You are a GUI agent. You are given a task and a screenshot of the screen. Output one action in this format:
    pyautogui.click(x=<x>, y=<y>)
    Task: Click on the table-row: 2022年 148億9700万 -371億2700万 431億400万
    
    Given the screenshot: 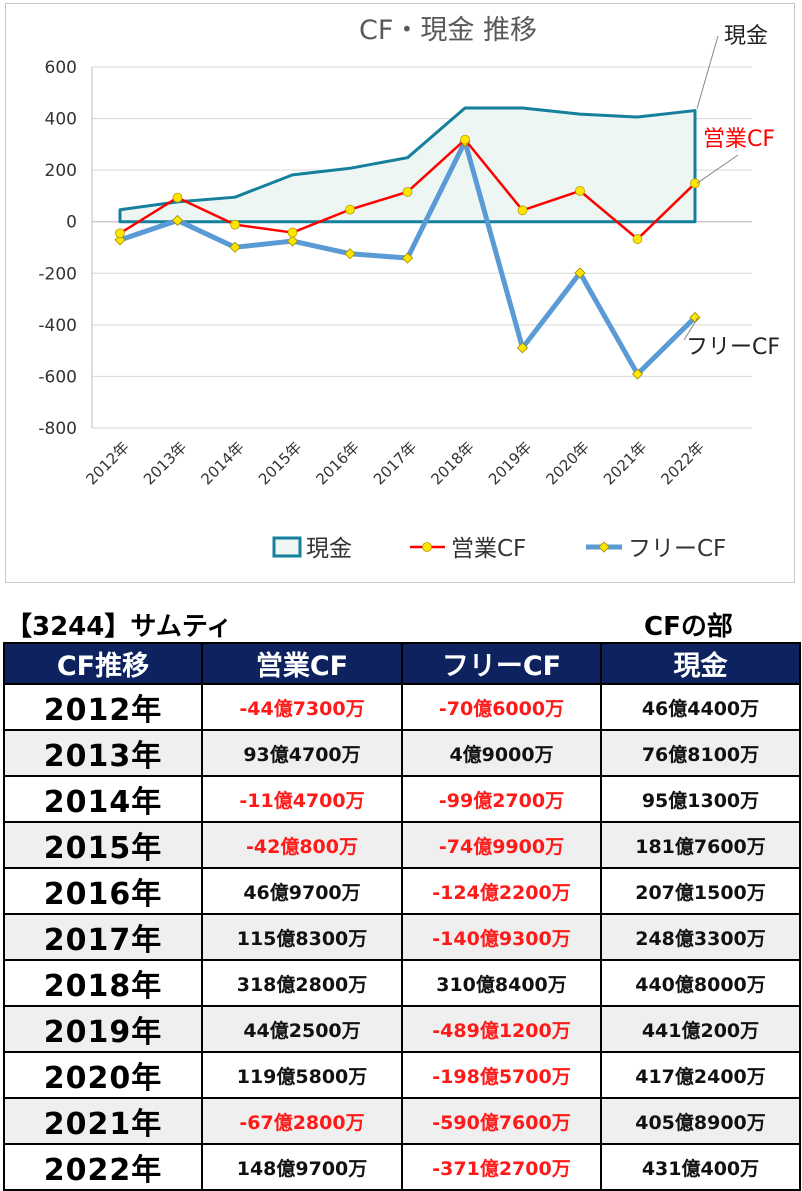 What is the action you would take?
    pyautogui.click(x=402, y=1167)
    